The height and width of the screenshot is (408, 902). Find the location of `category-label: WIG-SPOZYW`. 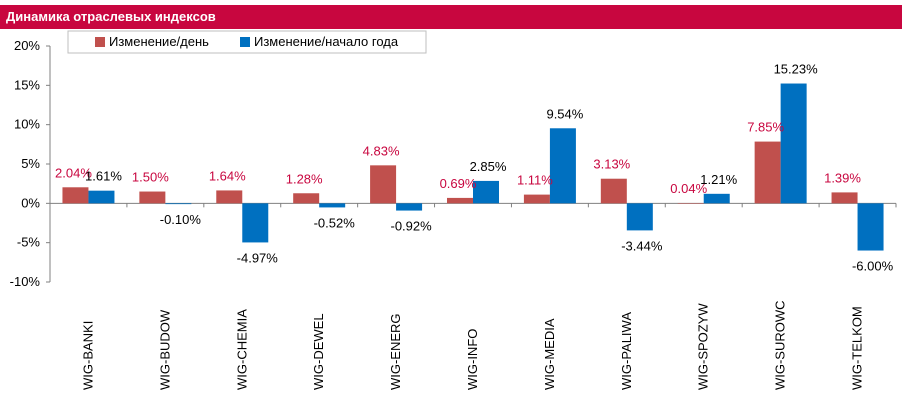

category-label: WIG-SPOZYW is located at coordinates (703, 346).